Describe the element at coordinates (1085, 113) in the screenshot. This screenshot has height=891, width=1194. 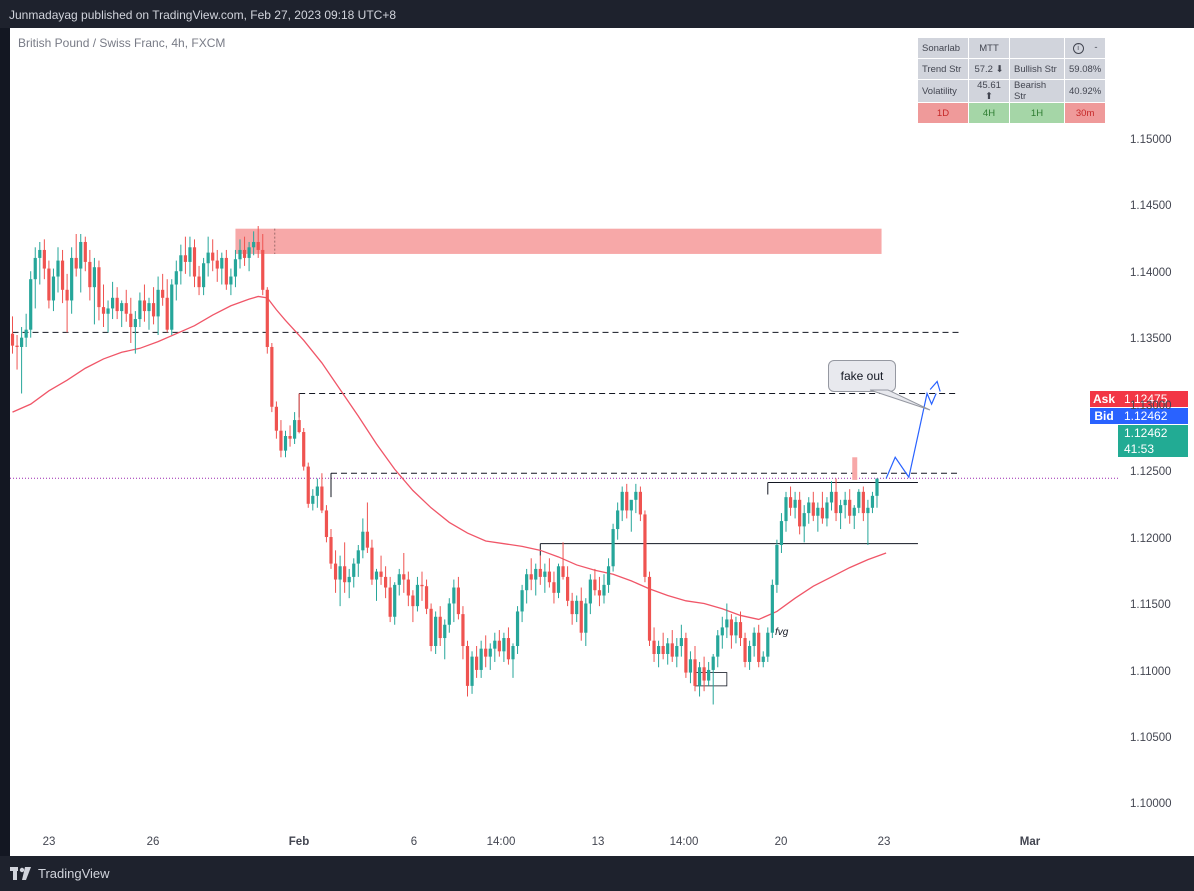
I see `tf-30m: 30m` at that location.